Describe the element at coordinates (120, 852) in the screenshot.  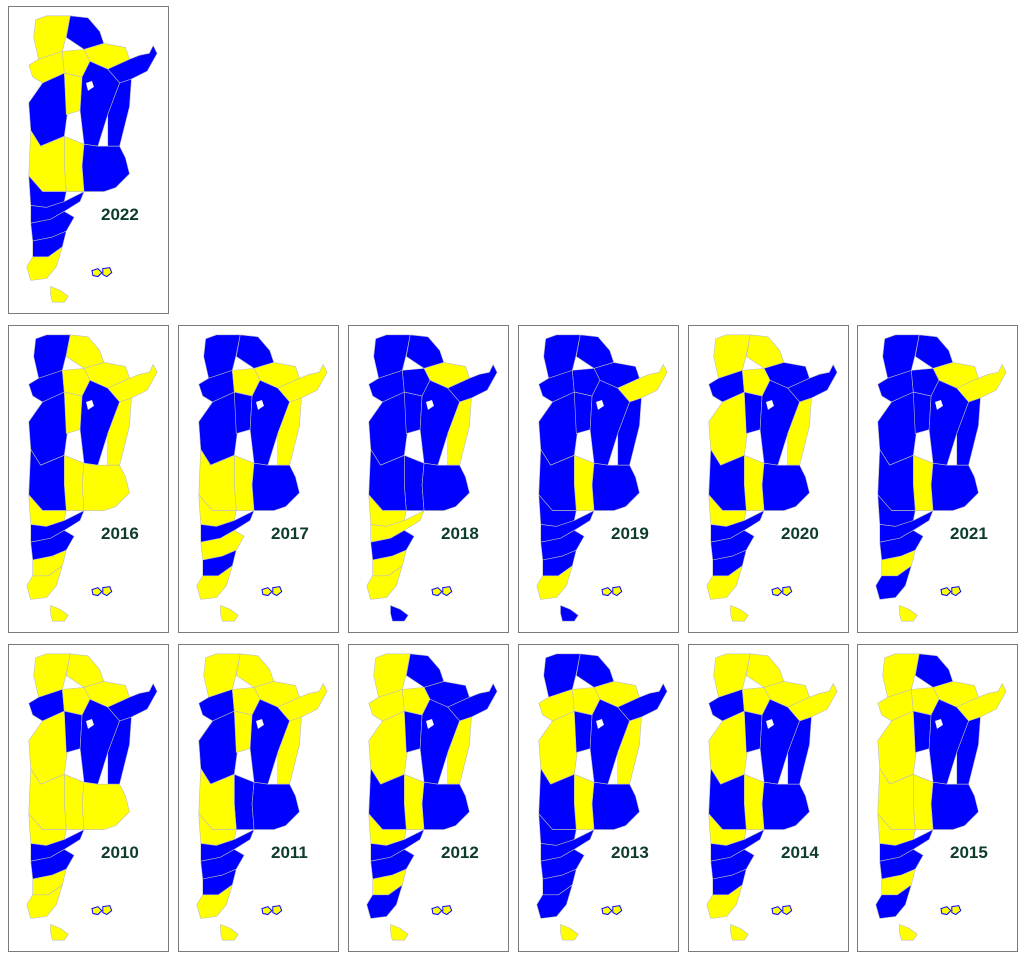
I see `map-year-label: 2010` at that location.